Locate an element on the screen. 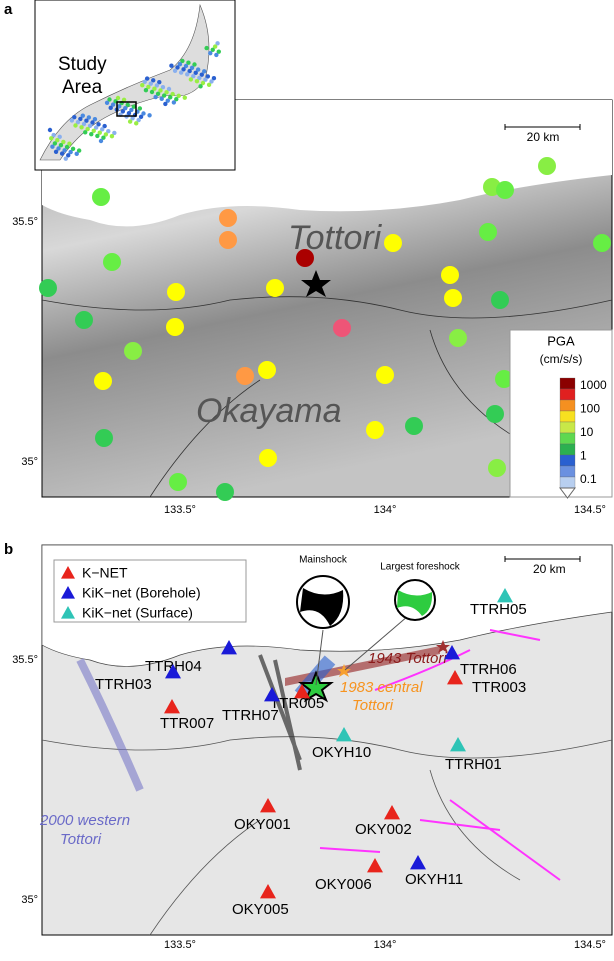 The width and height of the screenshot is (614, 961). station-label: OKY006 is located at coordinates (343, 884).